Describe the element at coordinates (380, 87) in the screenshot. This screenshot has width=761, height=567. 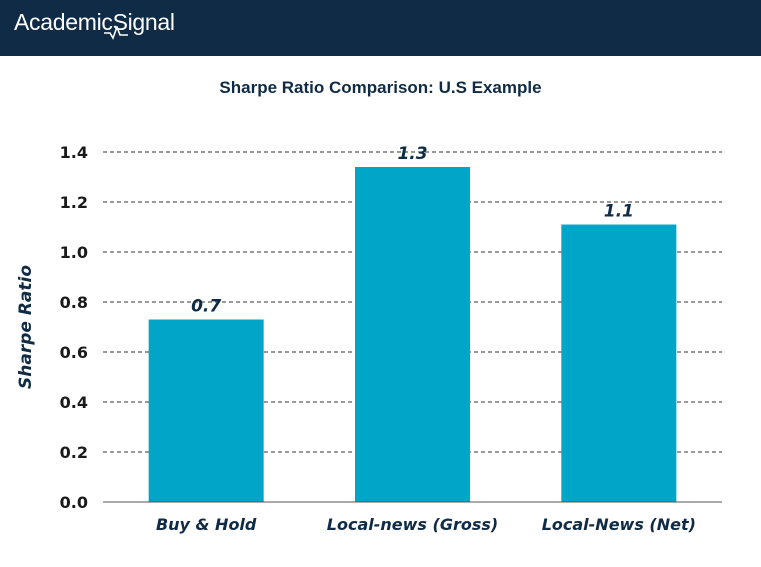
I see `chart-title: Sharpe Ratio Comparison: U.S Example` at that location.